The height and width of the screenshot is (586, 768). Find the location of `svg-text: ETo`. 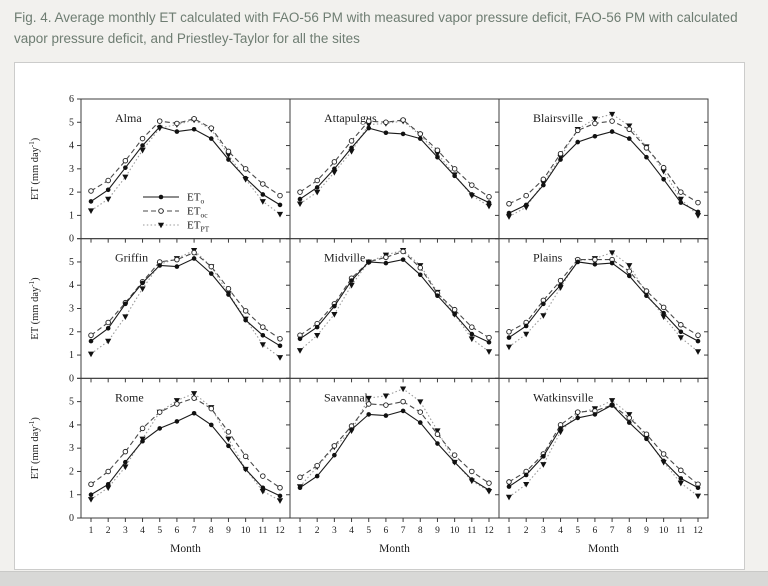

svg-text: ETo is located at coordinates (195, 199).